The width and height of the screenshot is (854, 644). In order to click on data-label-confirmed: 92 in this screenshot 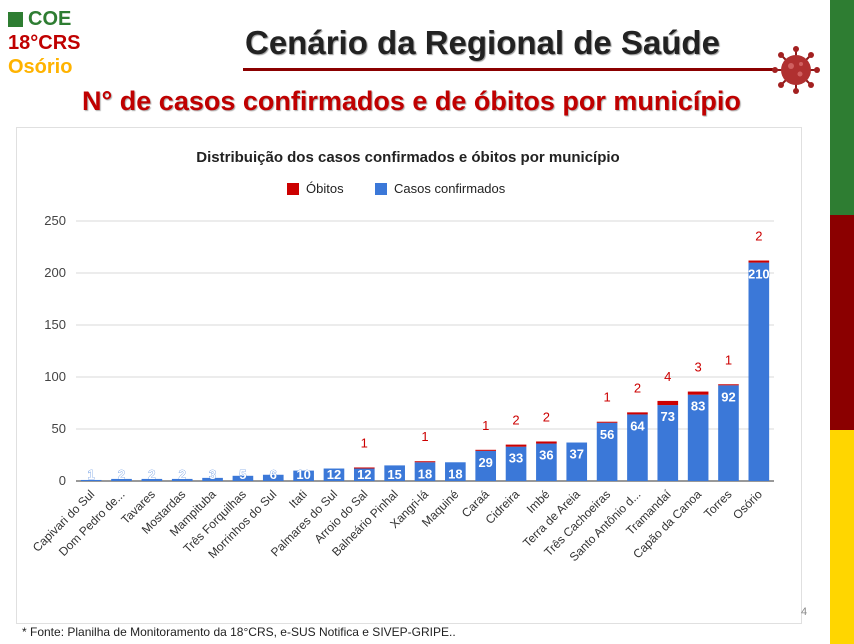, I will do `click(728, 396)`.